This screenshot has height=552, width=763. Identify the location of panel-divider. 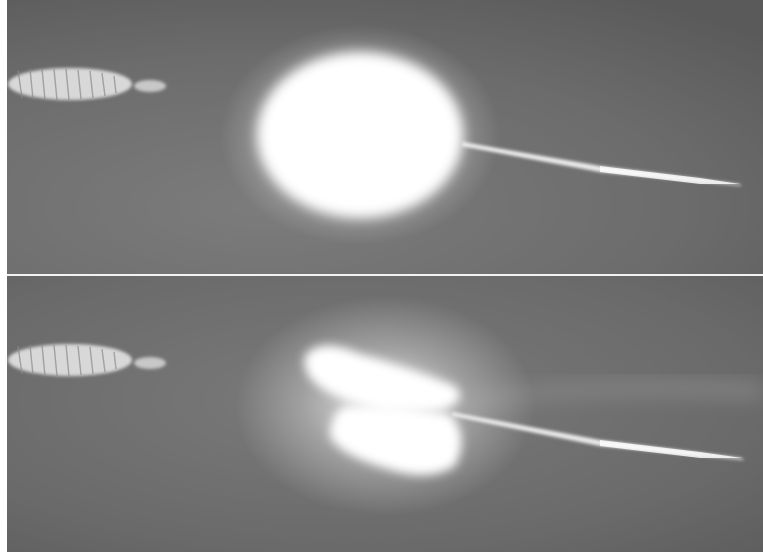
(381, 275).